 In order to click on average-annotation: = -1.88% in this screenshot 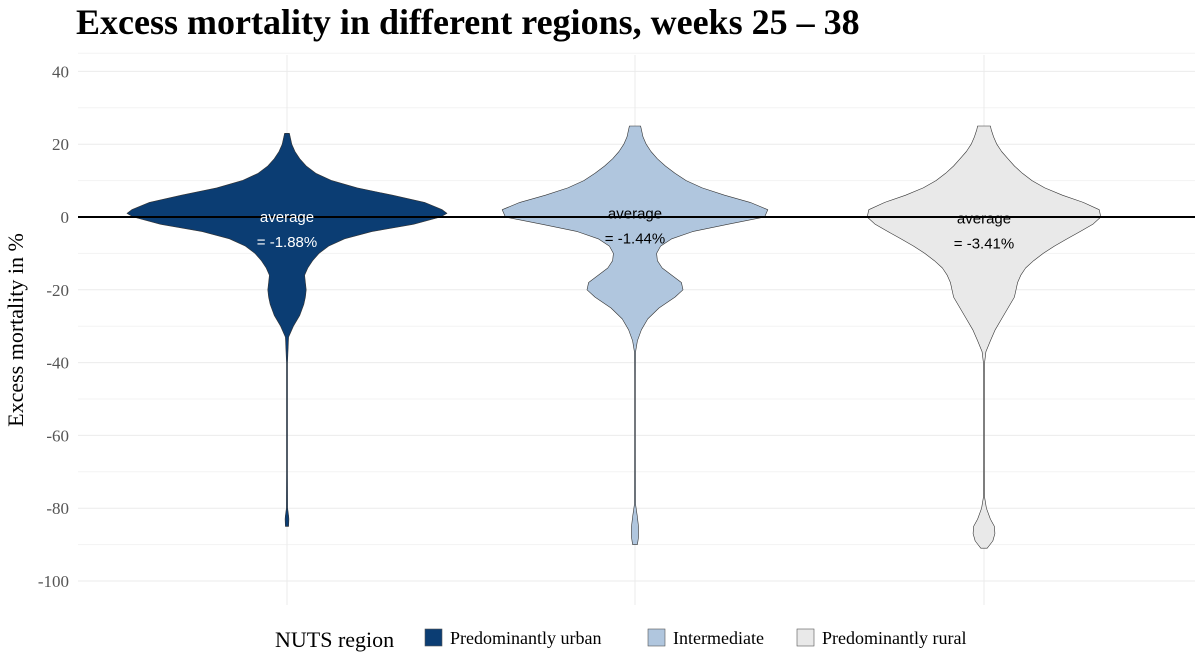, I will do `click(287, 242)`.